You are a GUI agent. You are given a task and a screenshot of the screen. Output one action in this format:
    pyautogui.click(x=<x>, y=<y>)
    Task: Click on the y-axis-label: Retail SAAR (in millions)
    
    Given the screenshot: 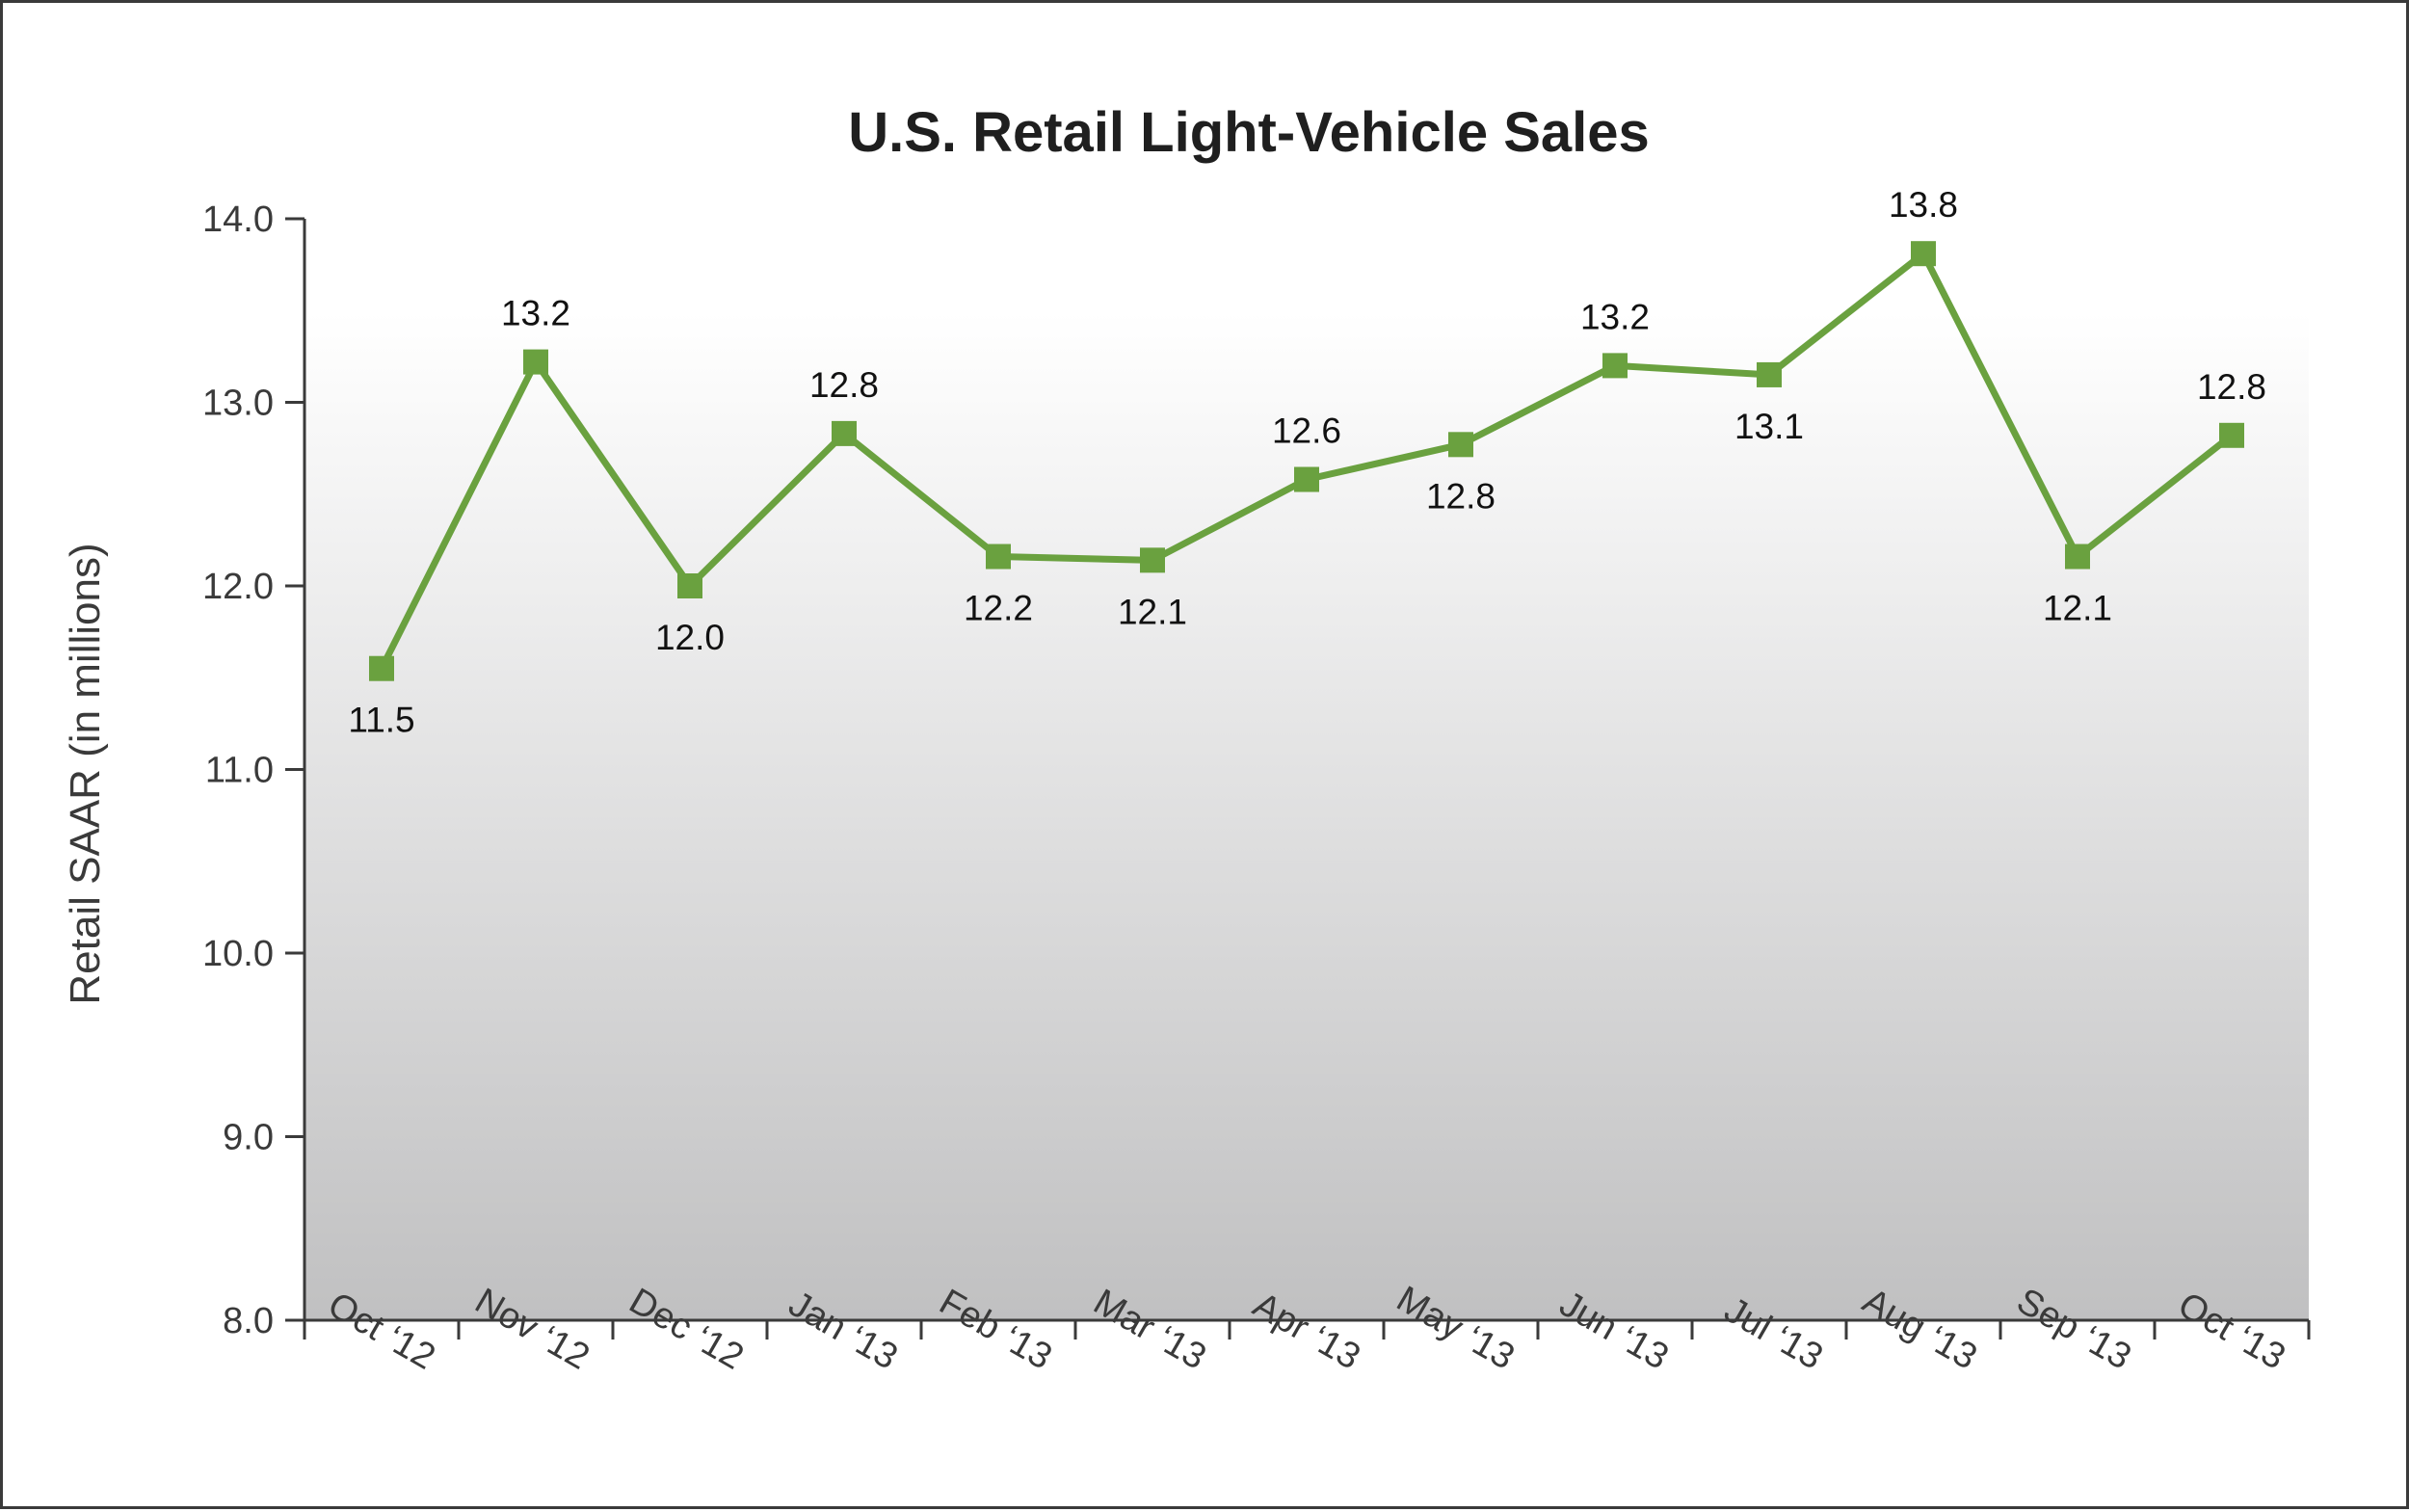 What is the action you would take?
    pyautogui.click(x=85, y=773)
    